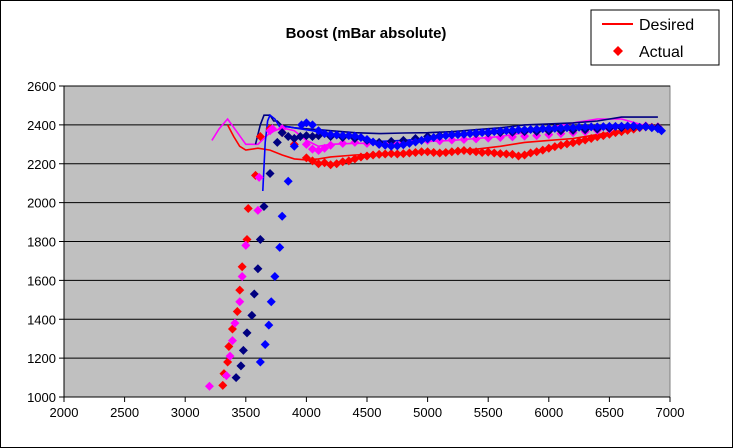 The image size is (733, 448). What do you see at coordinates (670, 412) in the screenshot?
I see `x-tick-label: 7000` at bounding box center [670, 412].